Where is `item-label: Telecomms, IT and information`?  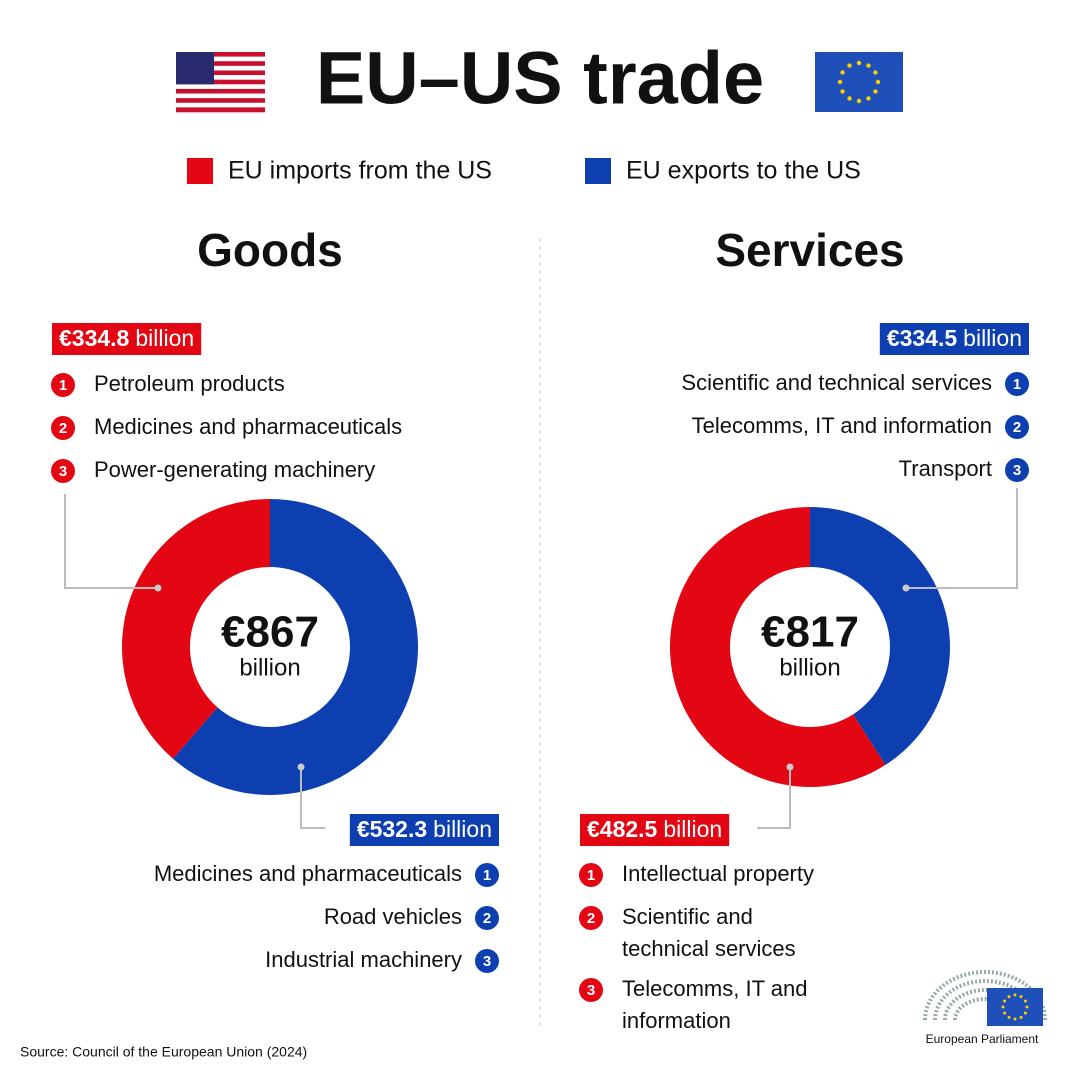
item-label: Telecomms, IT and information is located at coordinates (842, 425).